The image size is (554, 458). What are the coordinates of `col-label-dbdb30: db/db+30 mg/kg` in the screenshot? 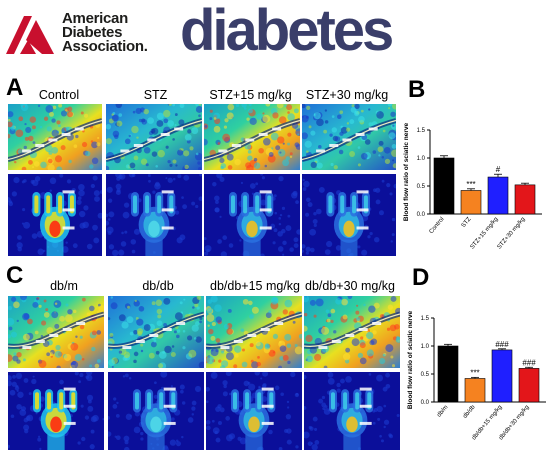 It's located at (350, 286).